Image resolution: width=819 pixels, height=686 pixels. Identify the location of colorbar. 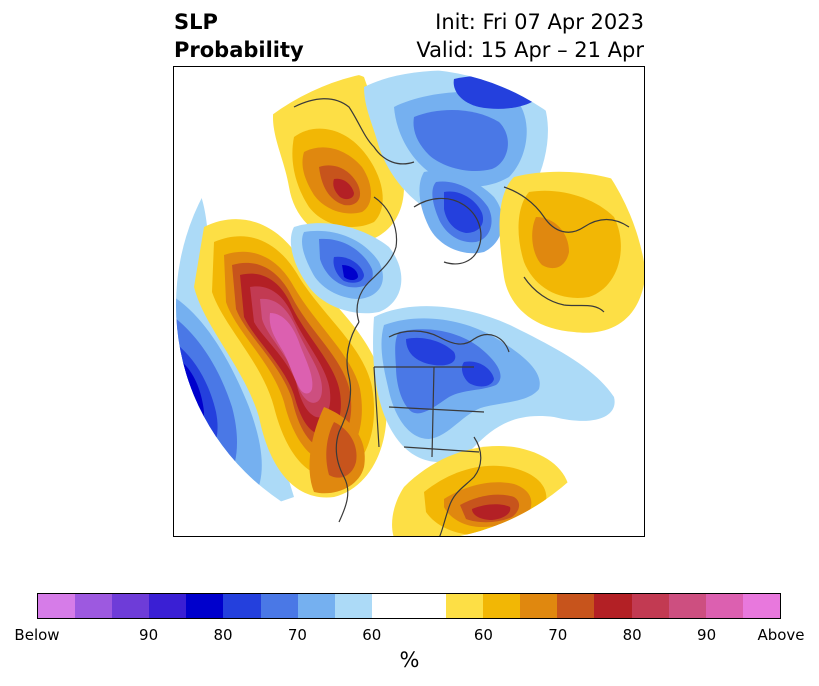
(409, 606).